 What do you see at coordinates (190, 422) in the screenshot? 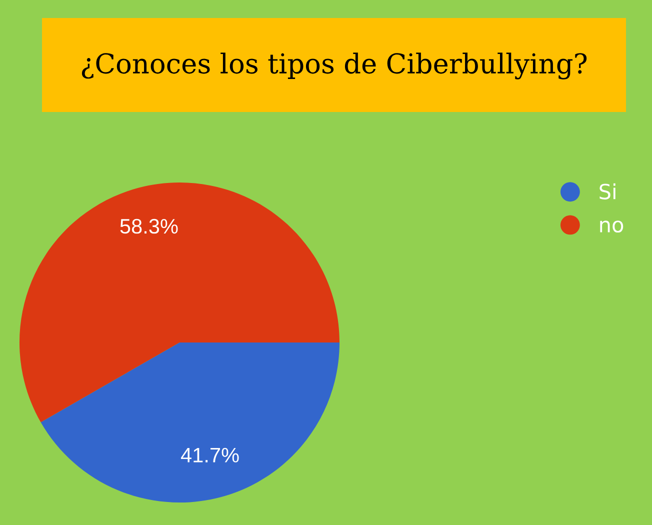
I see `pie-slice` at bounding box center [190, 422].